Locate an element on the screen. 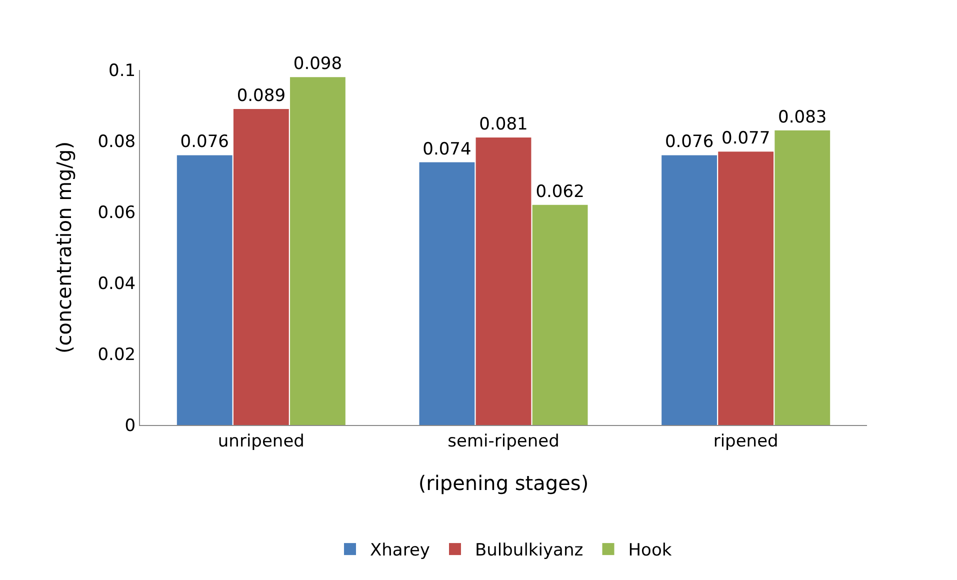  data-label: 0.077 is located at coordinates (746, 138).